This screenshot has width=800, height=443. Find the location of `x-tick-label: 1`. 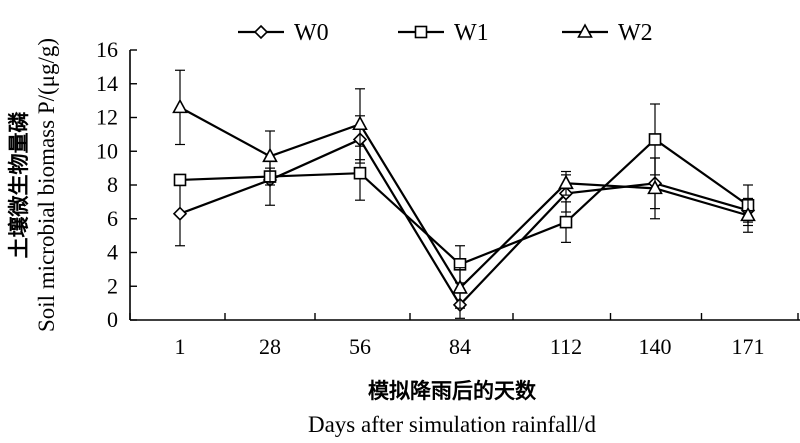

x-tick-label: 1 is located at coordinates (180, 346).